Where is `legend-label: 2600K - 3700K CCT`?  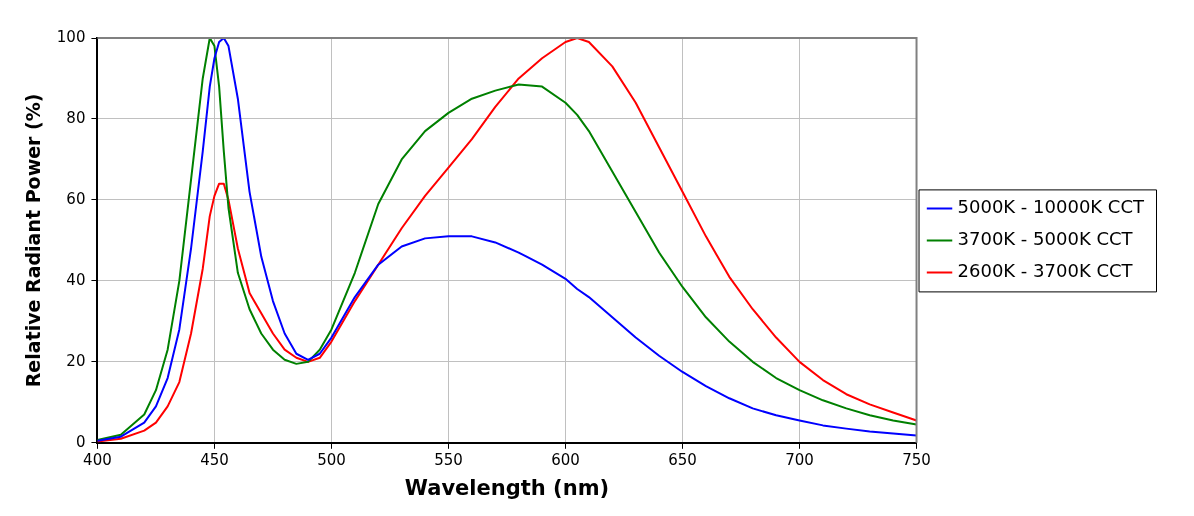 legend-label: 2600K - 3700K CCT is located at coordinates (1045, 271).